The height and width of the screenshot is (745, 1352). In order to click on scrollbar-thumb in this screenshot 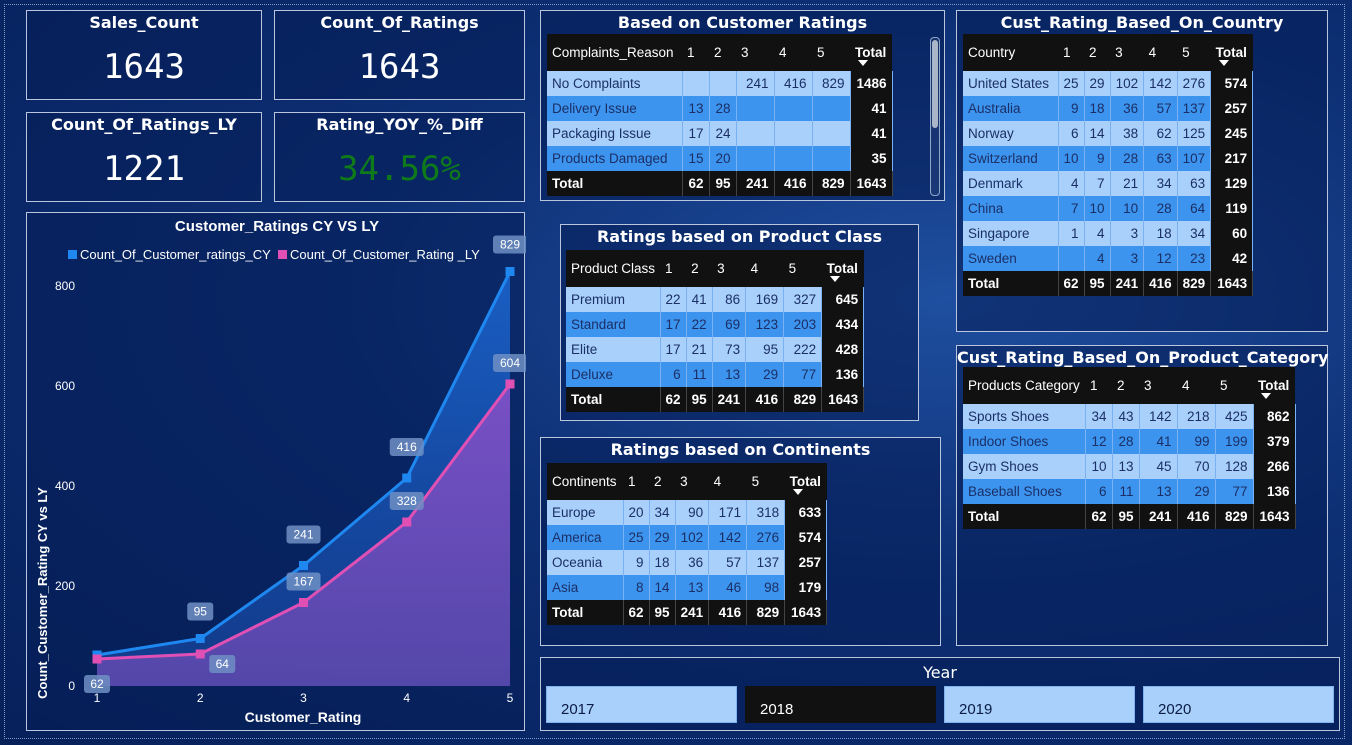, I will do `click(935, 84)`.